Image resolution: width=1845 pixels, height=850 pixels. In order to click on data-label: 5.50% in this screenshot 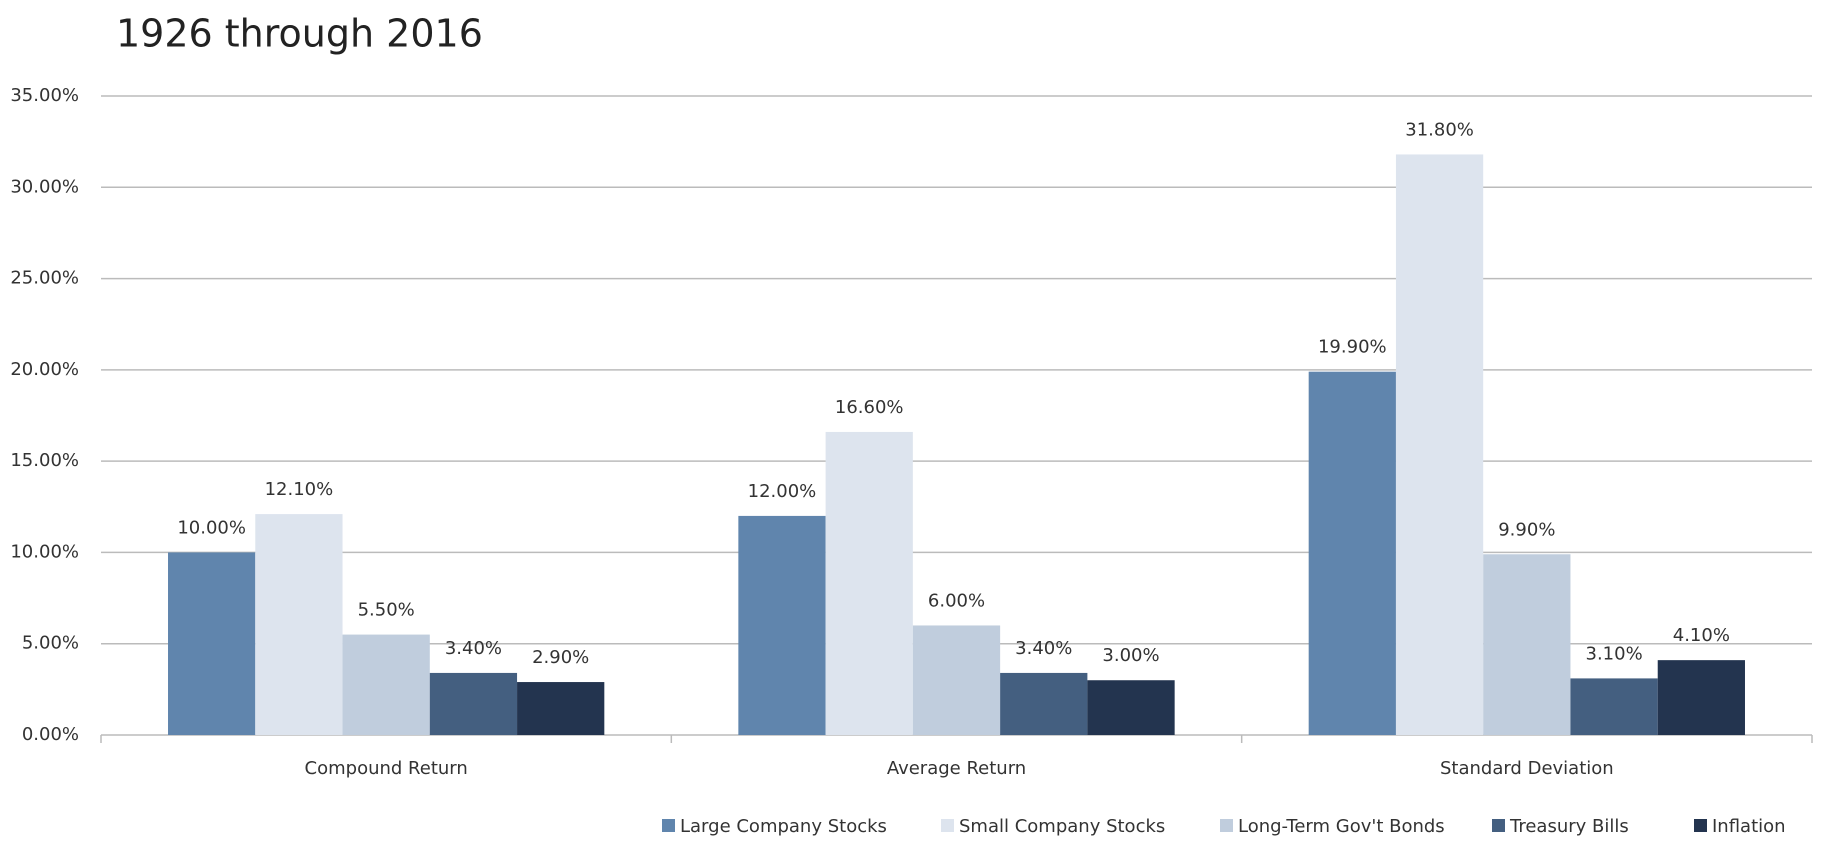, I will do `click(386, 610)`.